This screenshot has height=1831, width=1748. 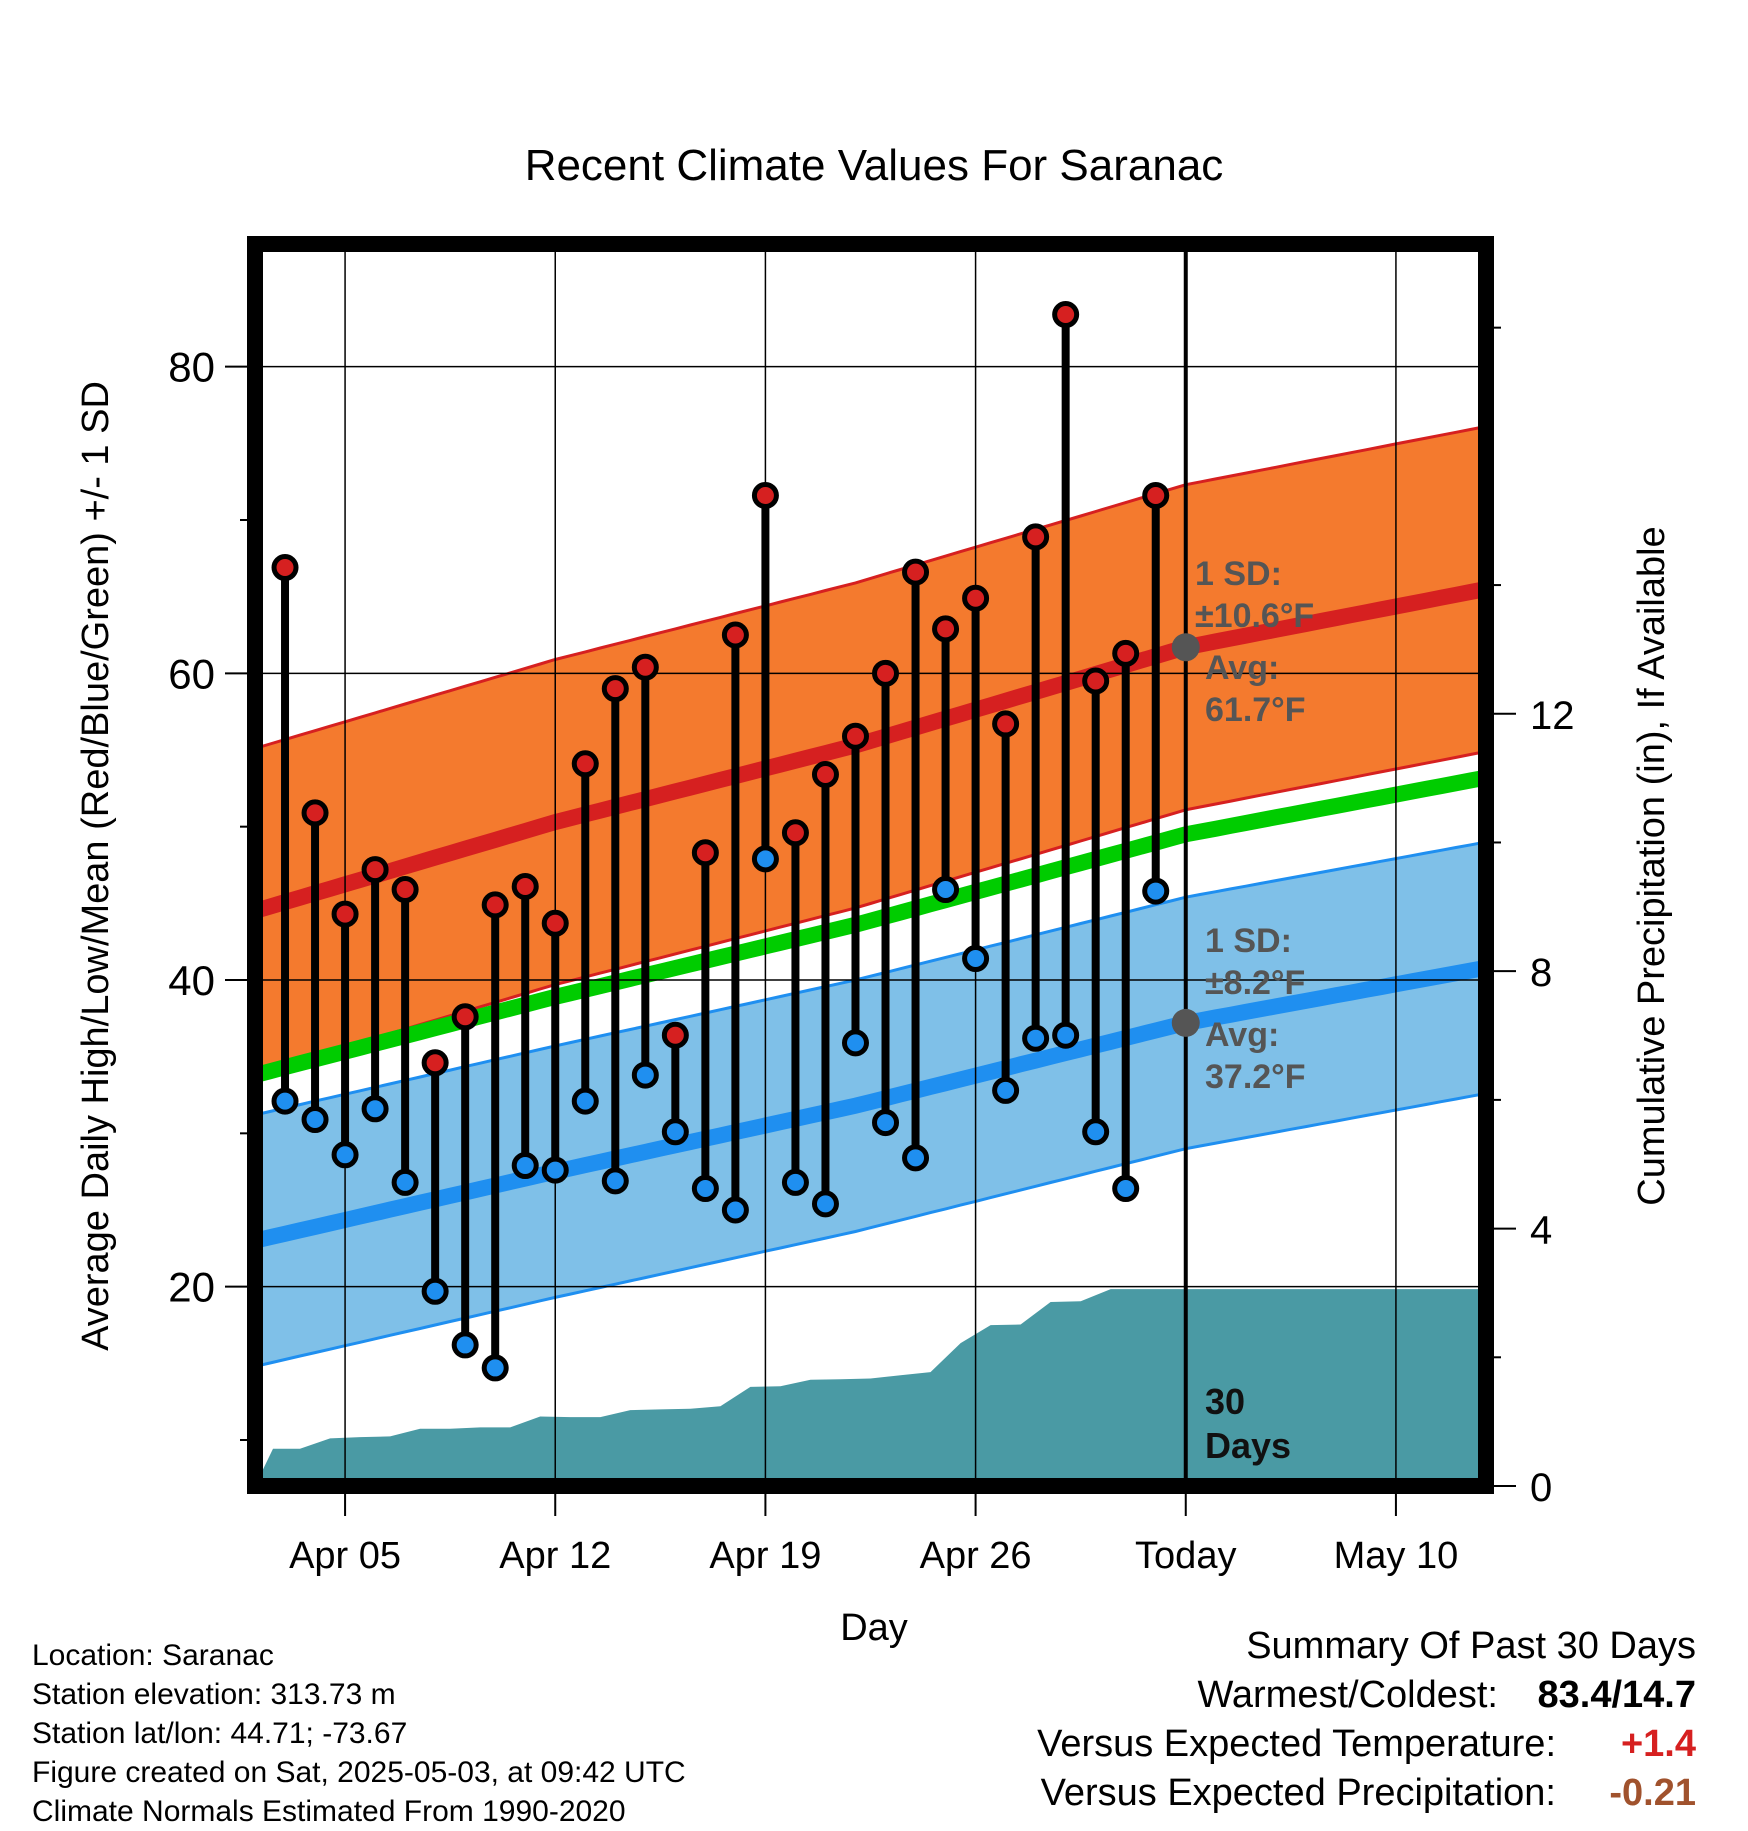 What do you see at coordinates (1254, 616) in the screenshot?
I see `high-sd-value: ±10.6°F` at bounding box center [1254, 616].